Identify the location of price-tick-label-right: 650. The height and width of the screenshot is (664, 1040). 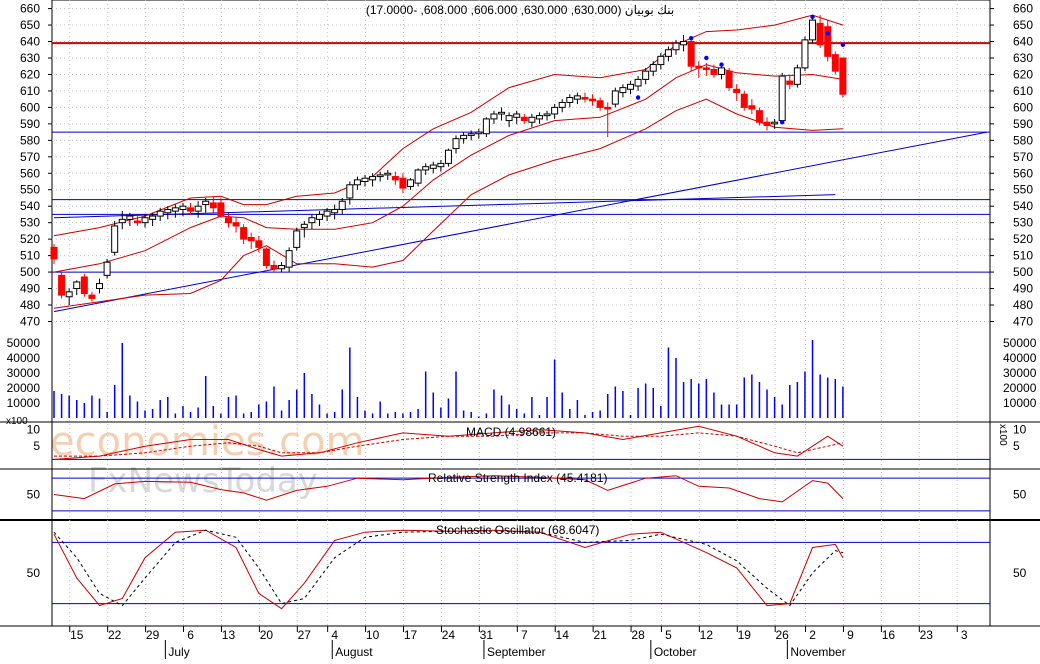
(1023, 25).